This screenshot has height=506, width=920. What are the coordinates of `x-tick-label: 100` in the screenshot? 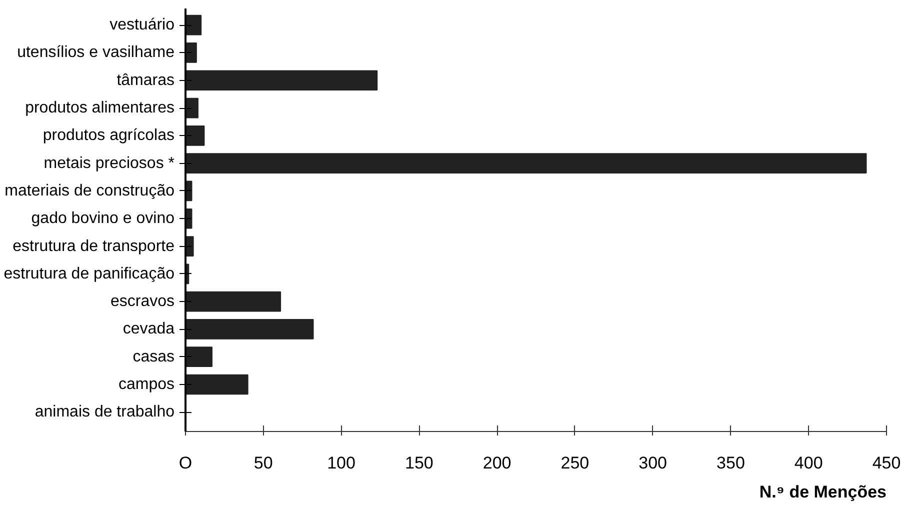 It's located at (341, 463).